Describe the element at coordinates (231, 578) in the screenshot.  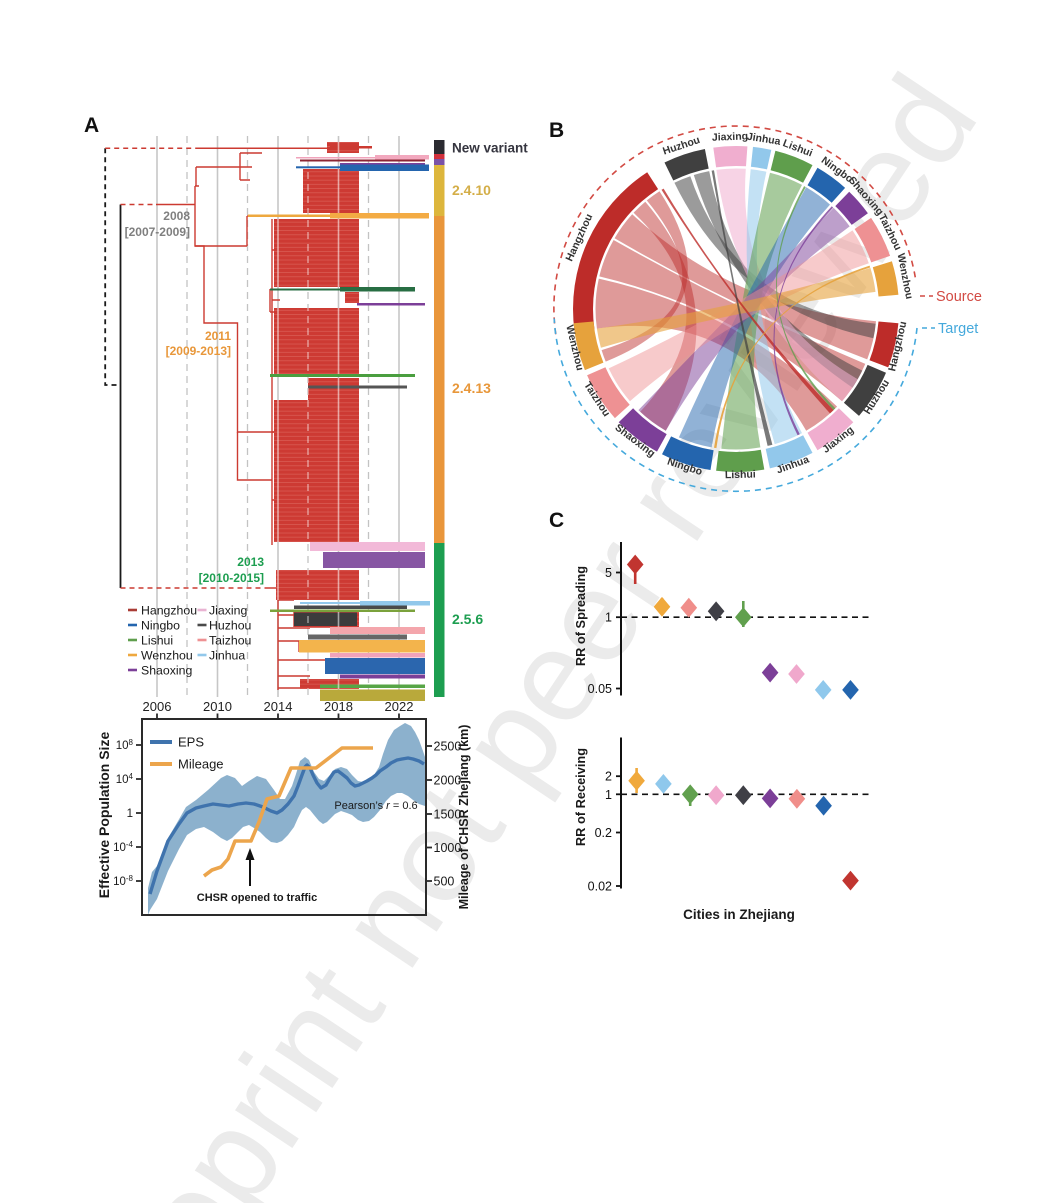
I see `svg-text: [2010-2015]` at that location.